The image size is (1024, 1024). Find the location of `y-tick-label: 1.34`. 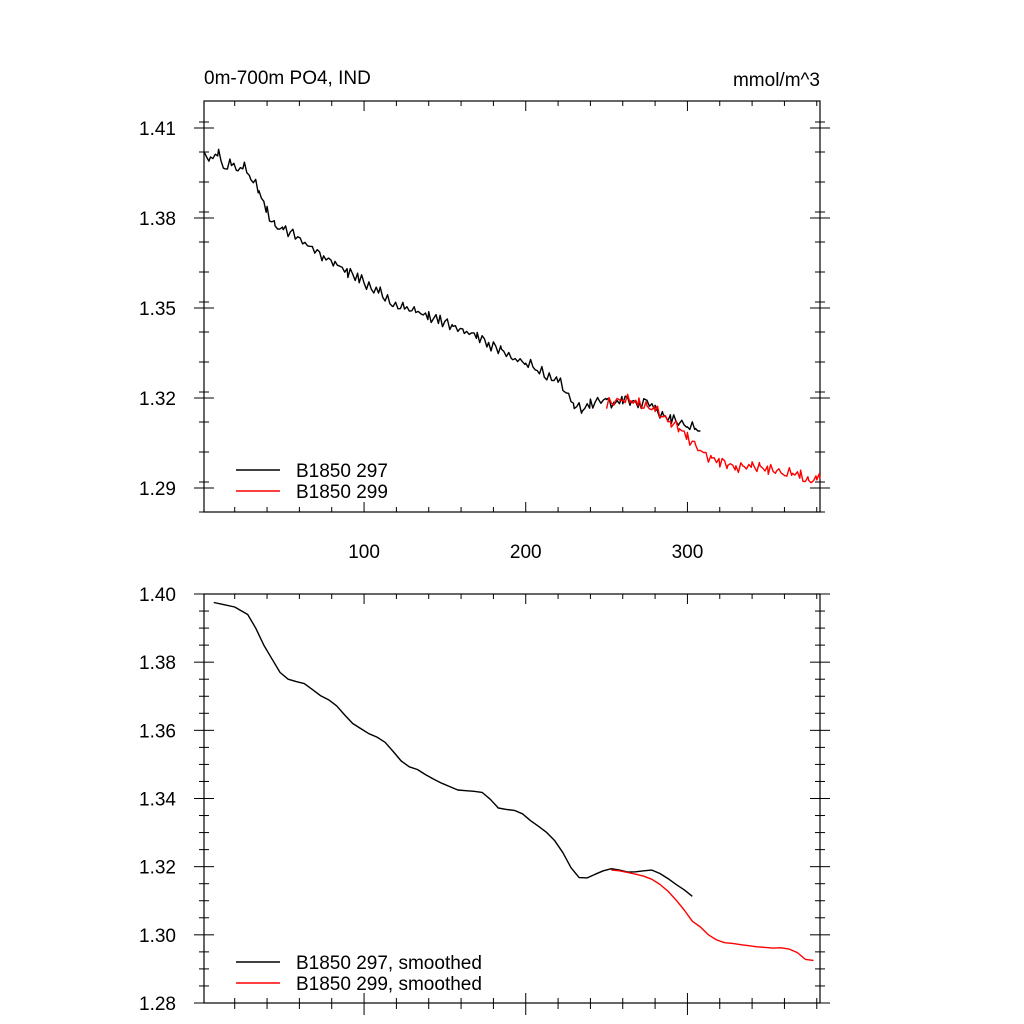

y-tick-label: 1.34 is located at coordinates (157, 800).